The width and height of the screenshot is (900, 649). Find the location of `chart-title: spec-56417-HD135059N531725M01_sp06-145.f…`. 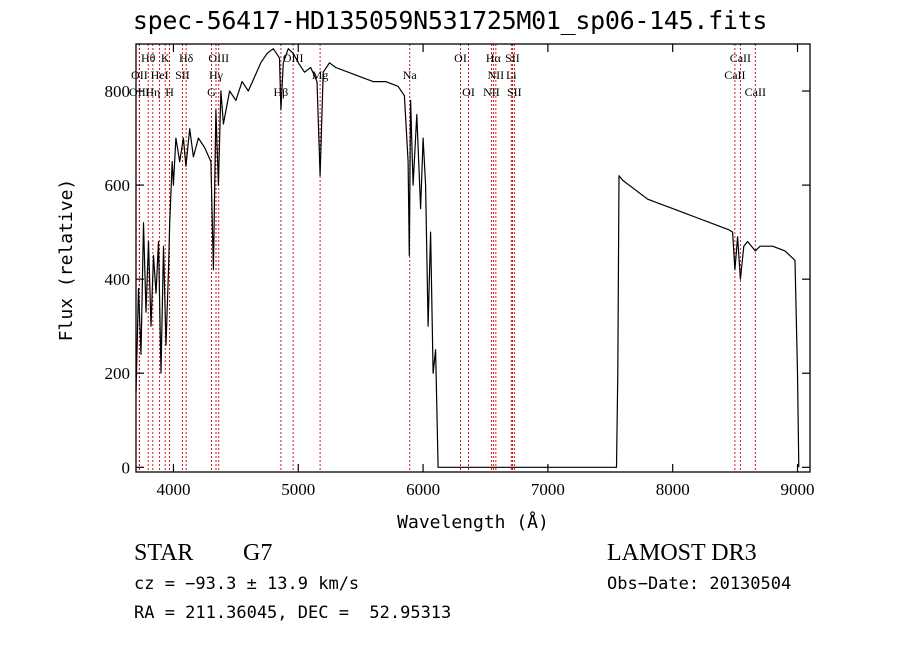

chart-title: spec-56417-HD135059N531725M01_sp06-145.f… is located at coordinates (450, 20).